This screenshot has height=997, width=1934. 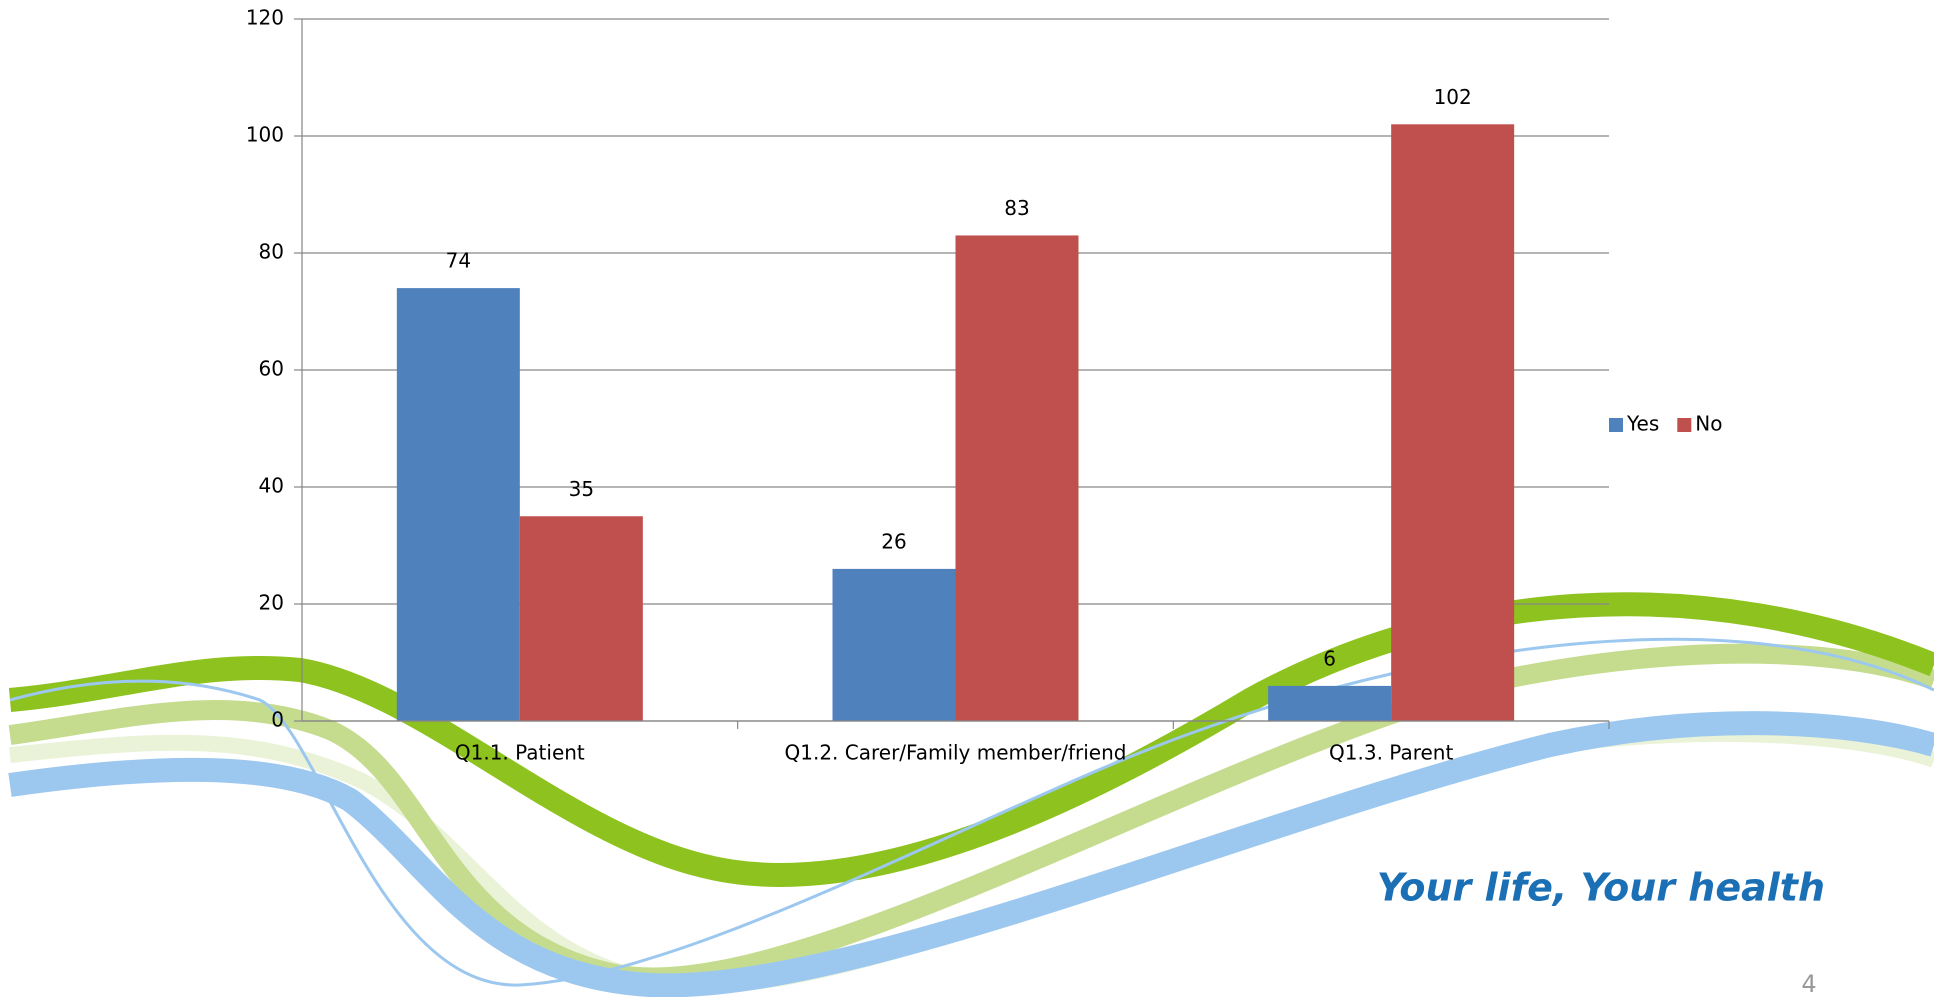 What do you see at coordinates (265, 135) in the screenshot?
I see `y-tick-label: 100` at bounding box center [265, 135].